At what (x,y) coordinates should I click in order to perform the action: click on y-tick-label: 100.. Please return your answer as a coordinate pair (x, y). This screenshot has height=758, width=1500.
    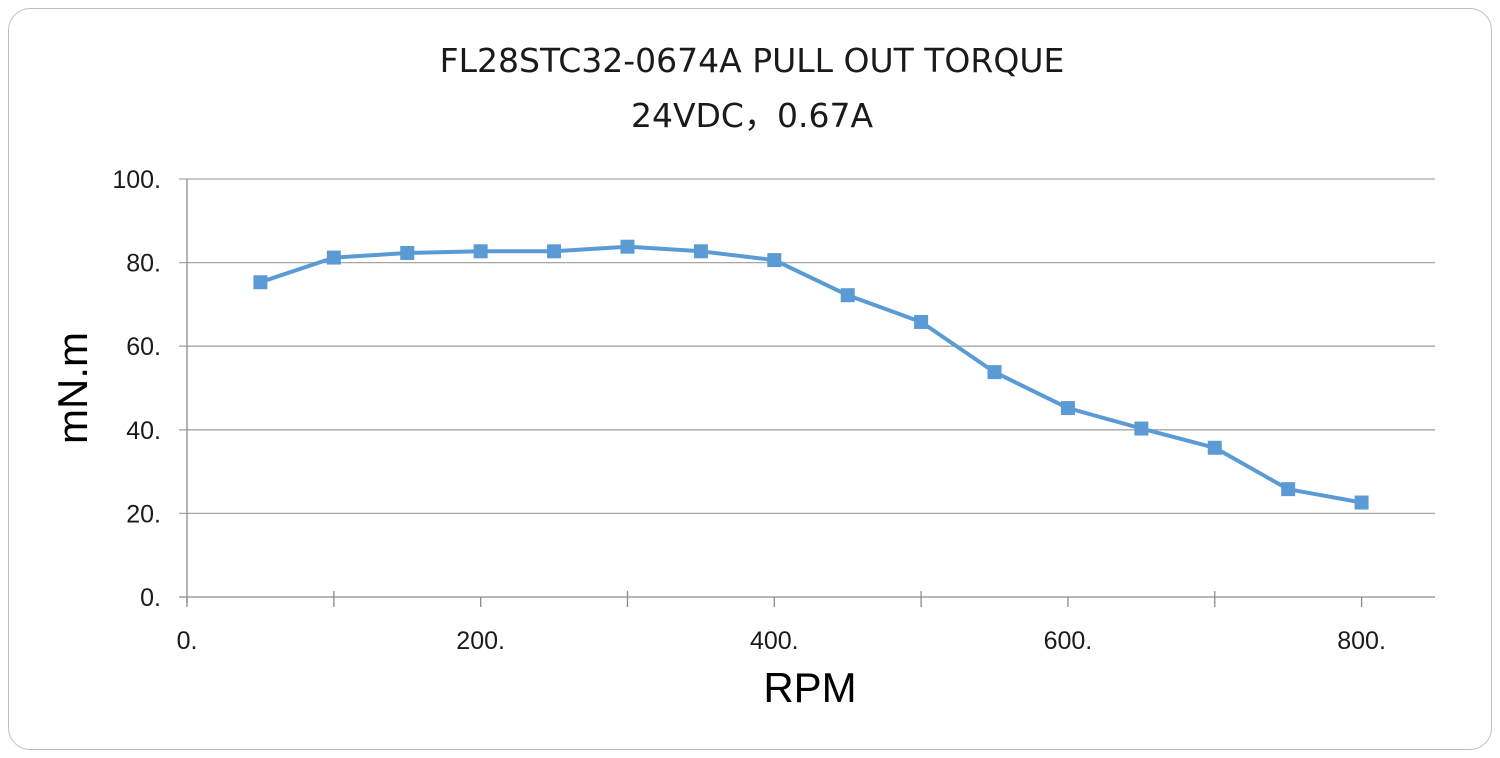
    Looking at the image, I should click on (136, 180).